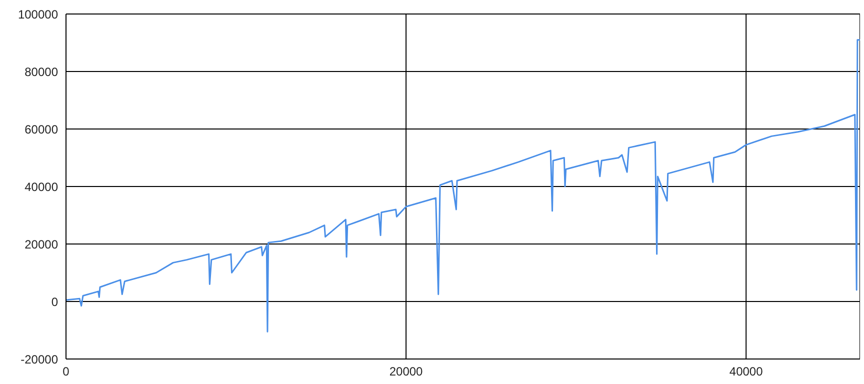  What do you see at coordinates (38, 14) in the screenshot?
I see `y-tick-label: 100000` at bounding box center [38, 14].